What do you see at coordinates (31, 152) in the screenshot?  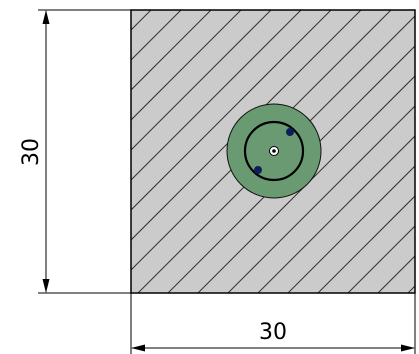 I see `height-dimension-label: 30` at bounding box center [31, 152].